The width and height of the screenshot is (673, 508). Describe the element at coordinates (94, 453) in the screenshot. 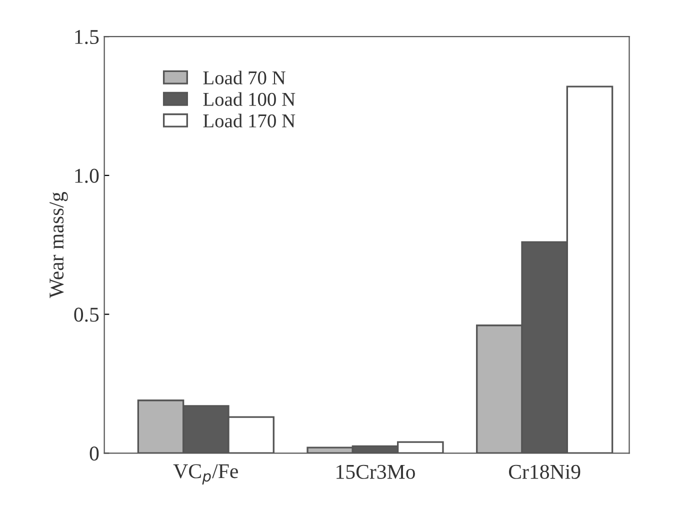

I see `y-tick-label: 0` at that location.